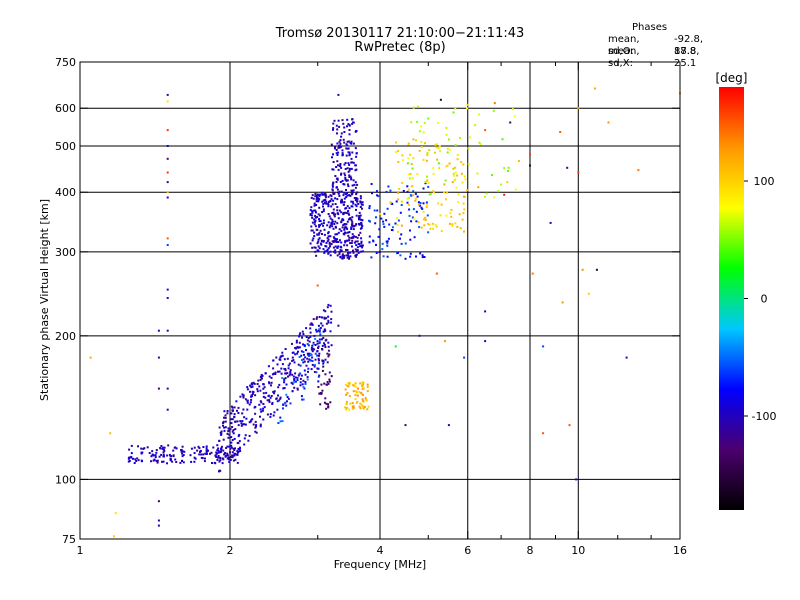  Describe the element at coordinates (80, 550) in the screenshot. I see `x-tick-label: 1` at that location.